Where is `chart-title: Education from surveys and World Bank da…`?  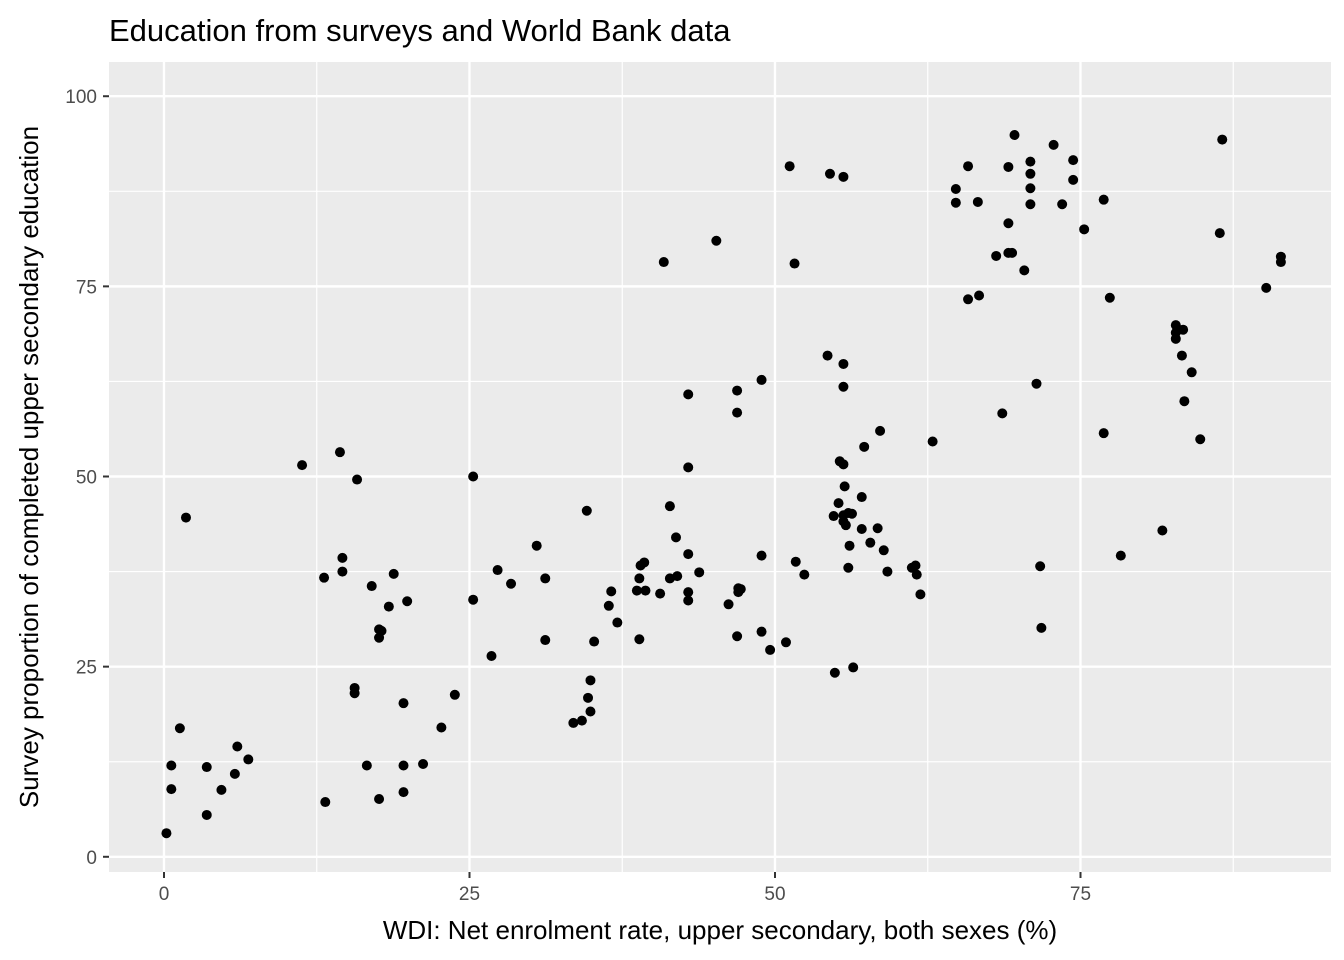
chart-title: Education from surveys and World Bank da… is located at coordinates (420, 30).